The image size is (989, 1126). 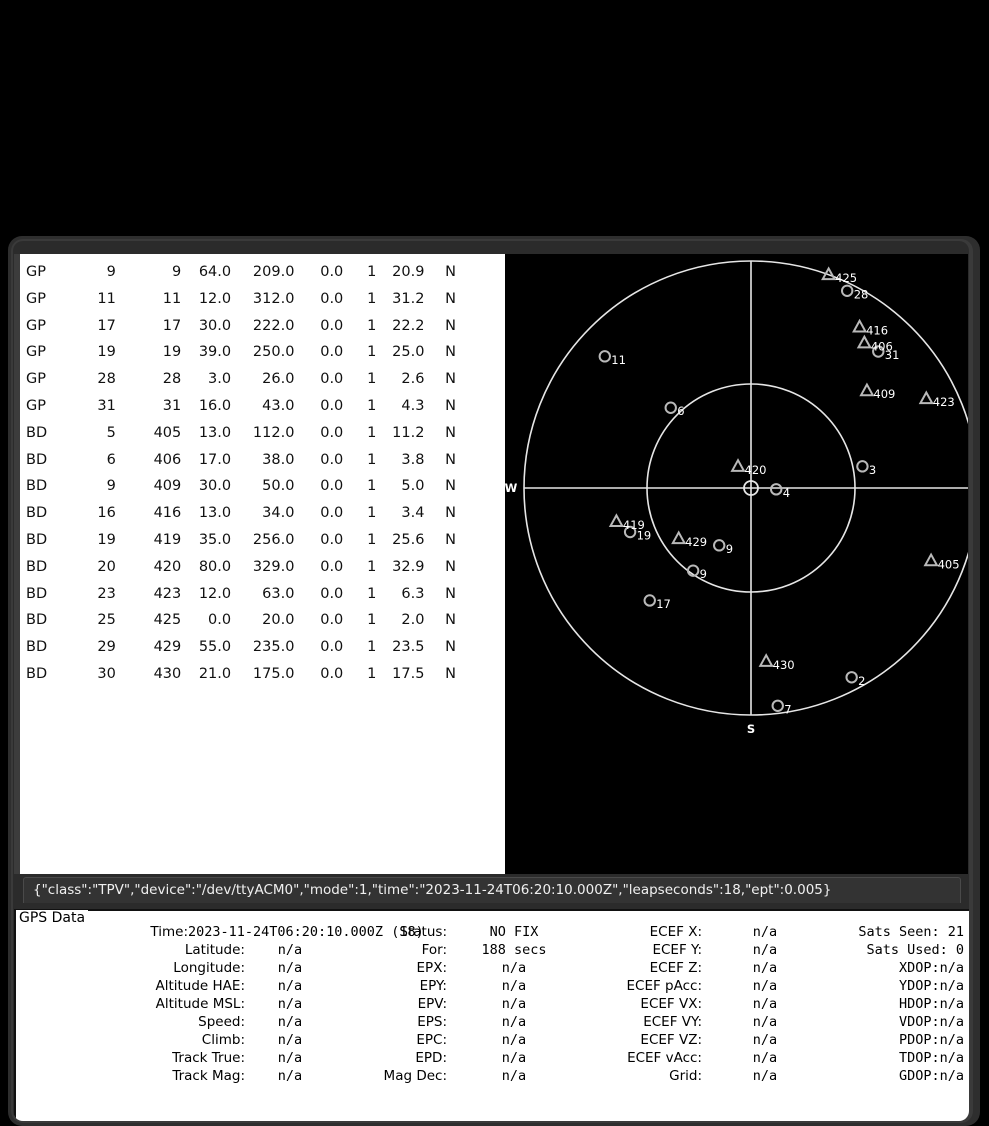 I want to click on satellite-marker-4: 4, so click(x=779, y=491).